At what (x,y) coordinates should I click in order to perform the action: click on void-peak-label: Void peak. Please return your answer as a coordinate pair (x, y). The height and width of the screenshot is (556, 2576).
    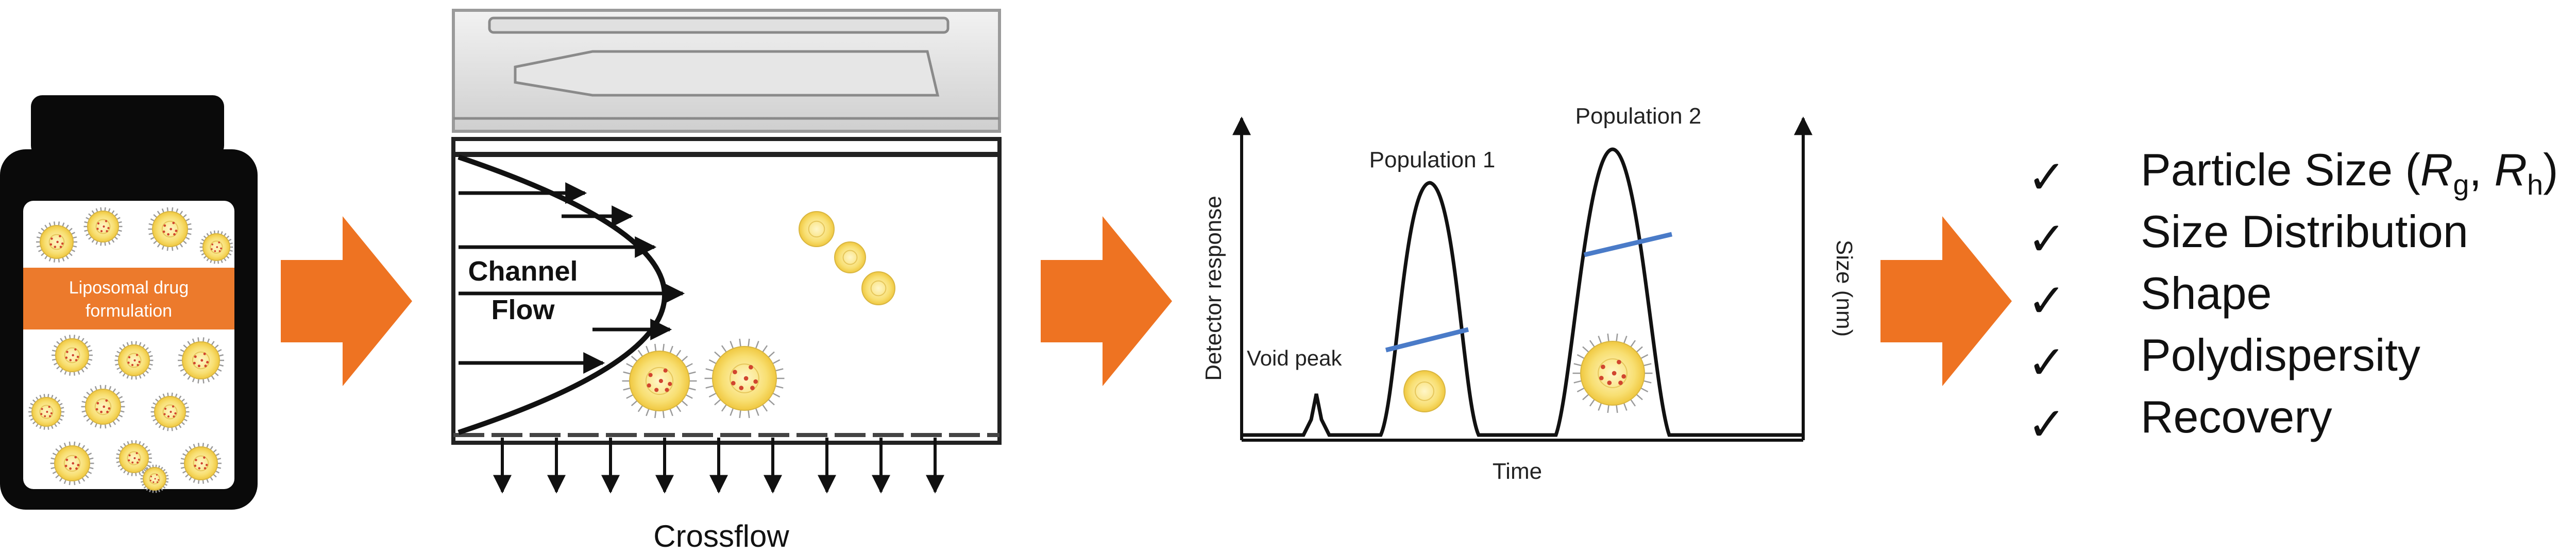
    Looking at the image, I should click on (1294, 358).